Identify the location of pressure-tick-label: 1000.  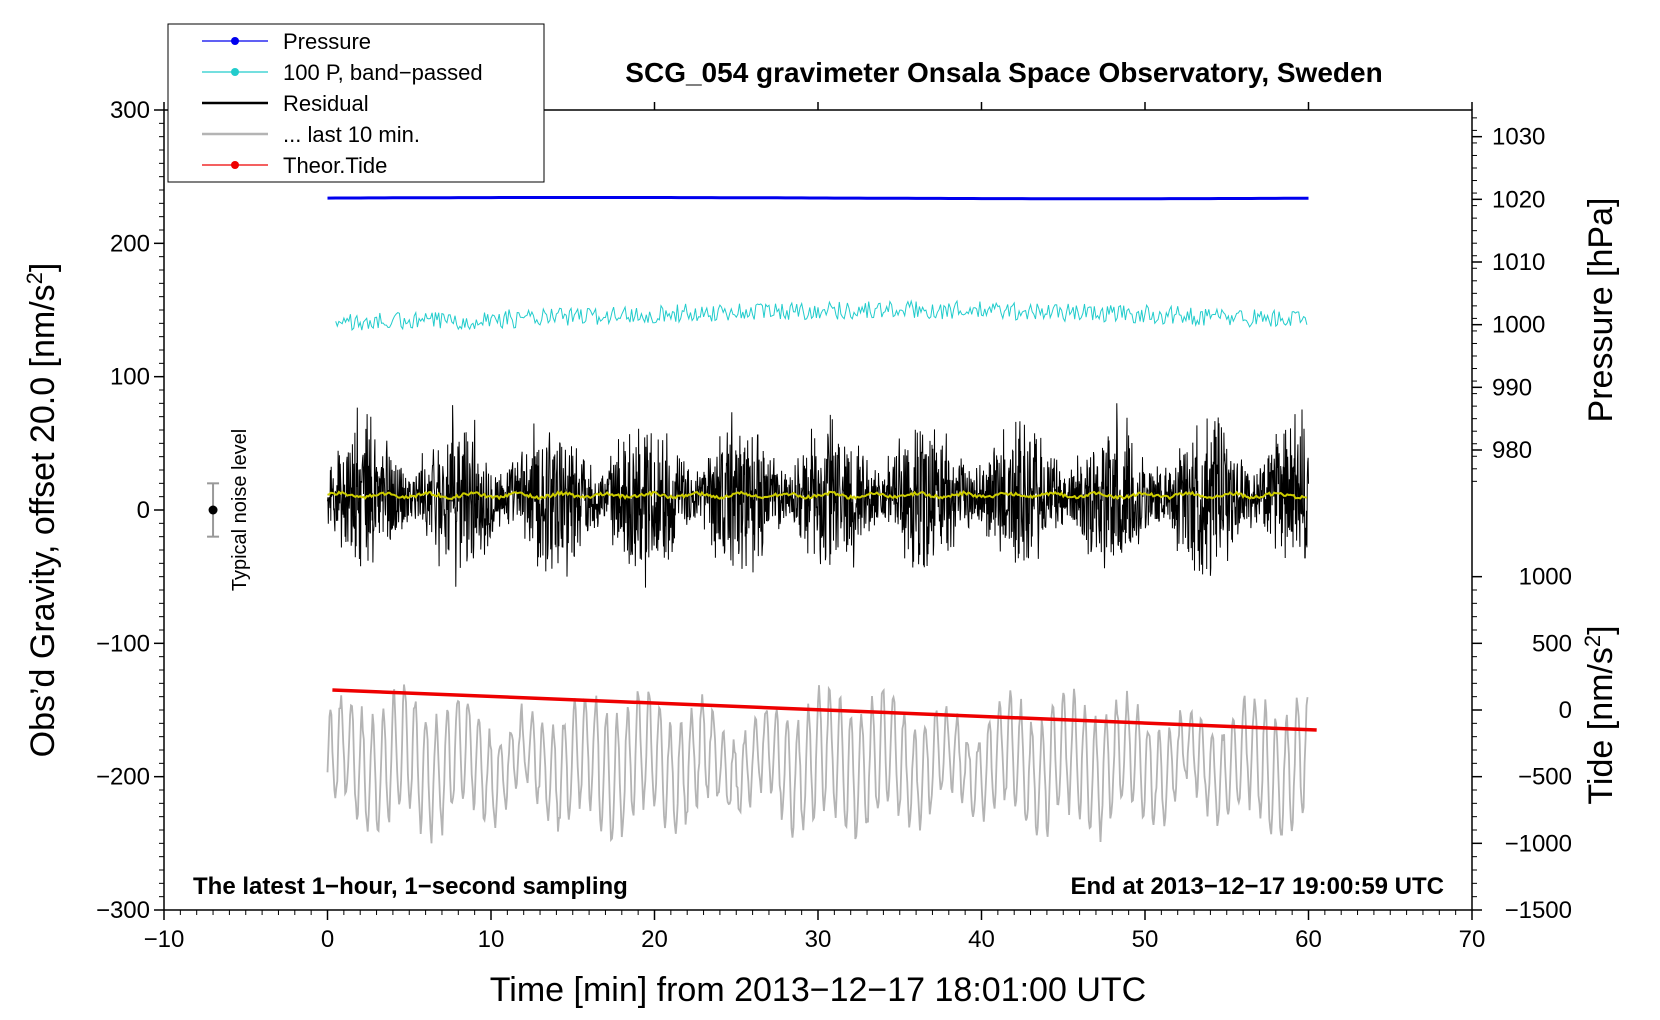
(1518, 325).